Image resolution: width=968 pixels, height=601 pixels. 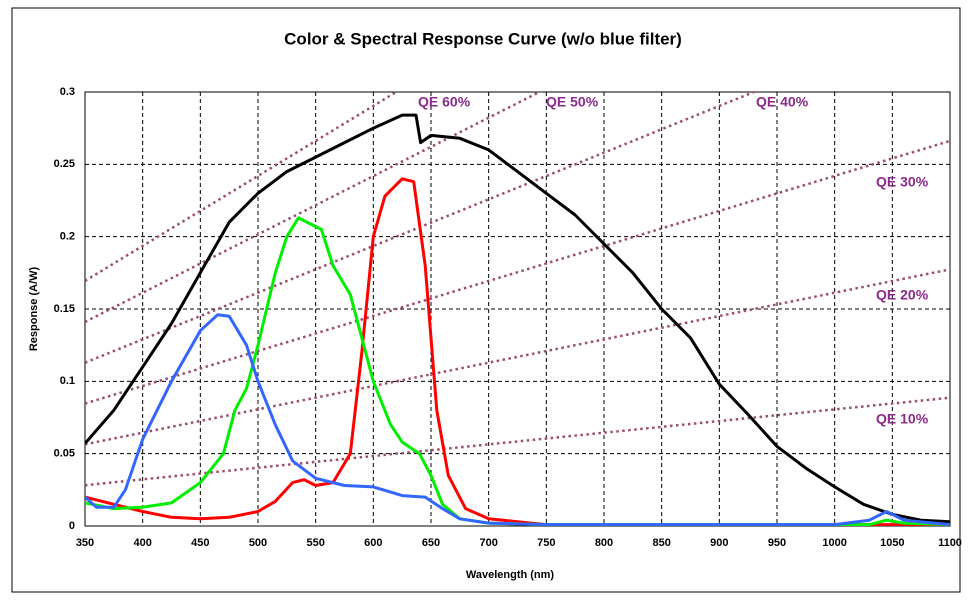 I want to click on x-tick-label: 500, so click(x=258, y=543).